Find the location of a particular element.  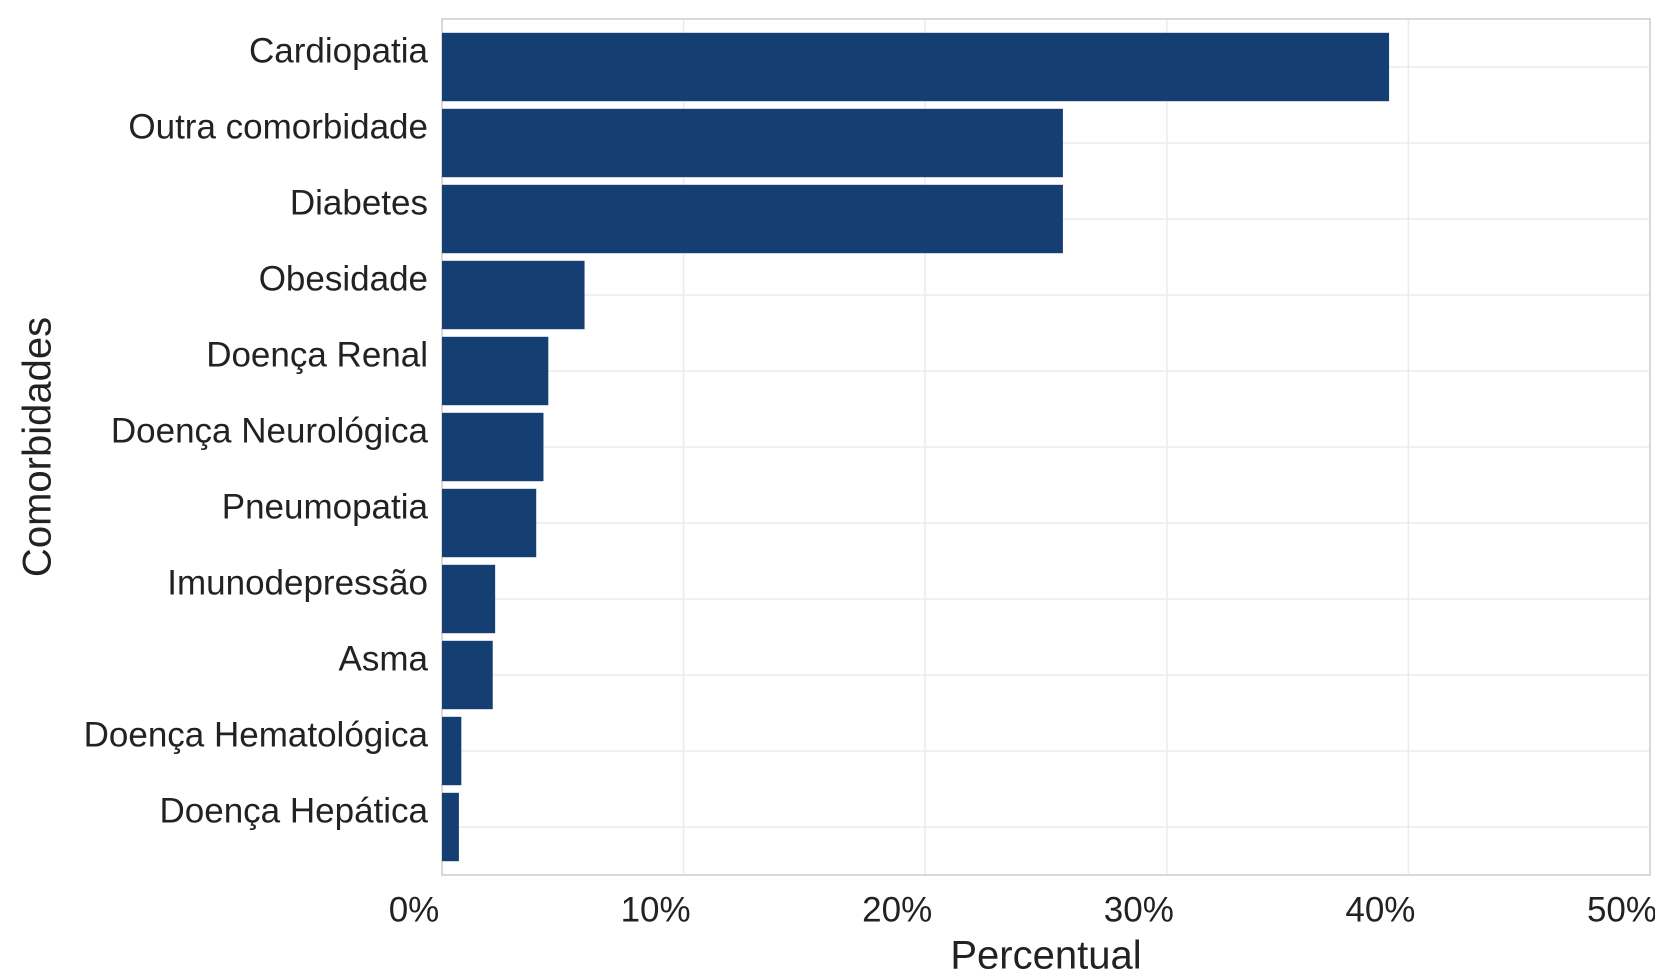

y-tick-label: Doença Renal is located at coordinates (317, 354).